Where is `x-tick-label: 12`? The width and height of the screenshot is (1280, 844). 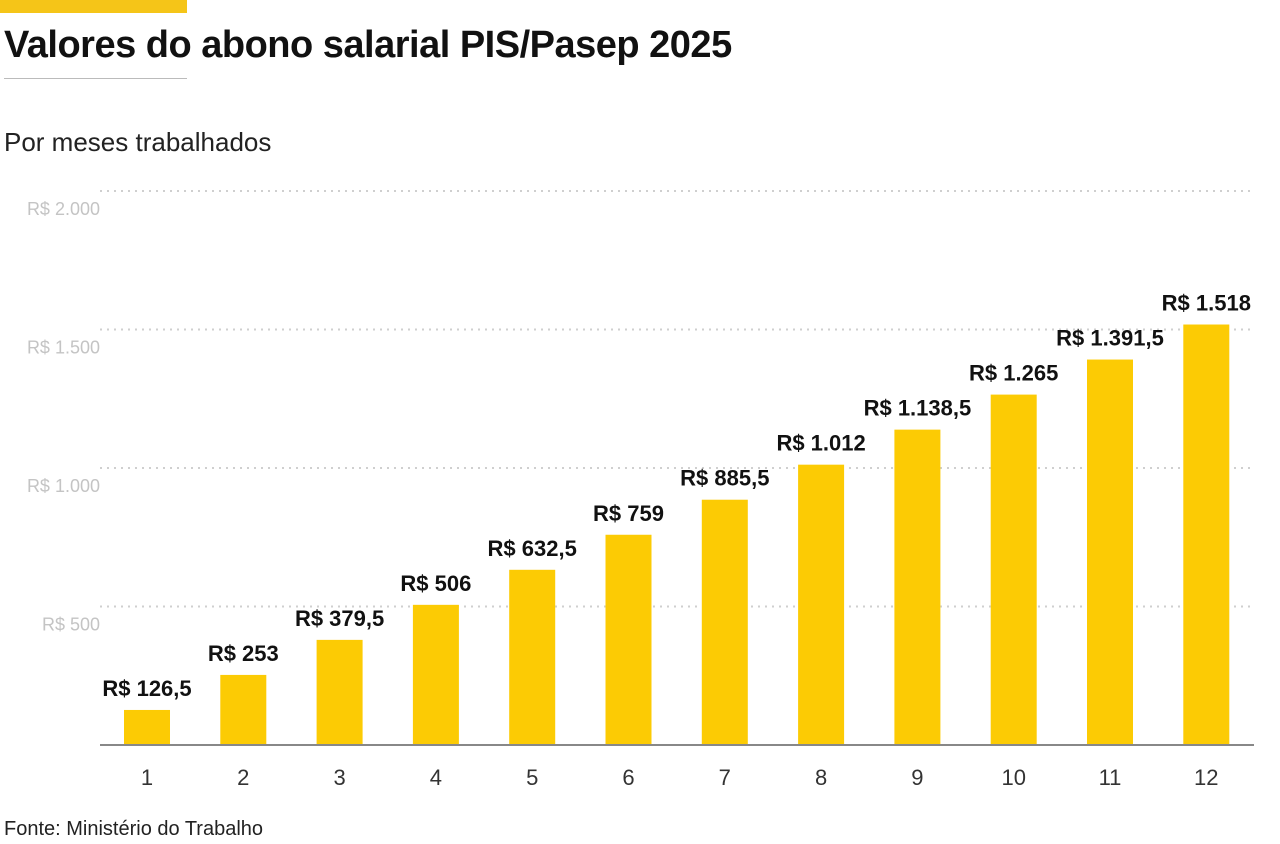 x-tick-label: 12 is located at coordinates (1206, 777).